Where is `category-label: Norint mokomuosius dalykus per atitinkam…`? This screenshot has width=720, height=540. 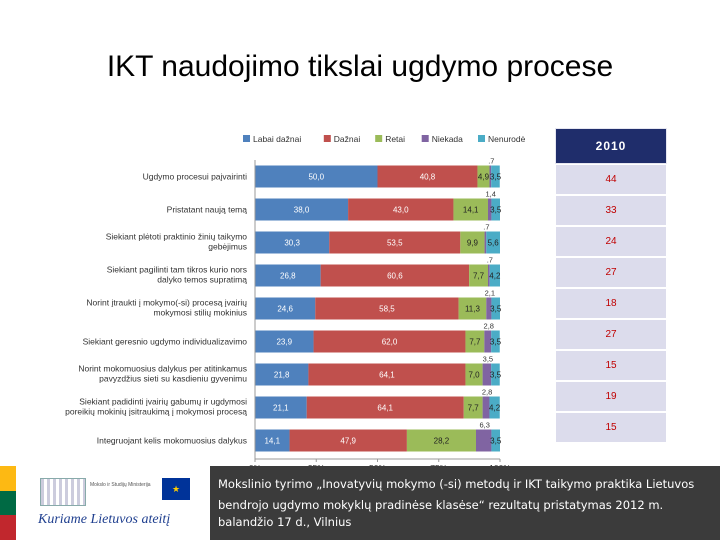 category-label: Norint mokomuosius dalykus per atitinkam… is located at coordinates (162, 369).